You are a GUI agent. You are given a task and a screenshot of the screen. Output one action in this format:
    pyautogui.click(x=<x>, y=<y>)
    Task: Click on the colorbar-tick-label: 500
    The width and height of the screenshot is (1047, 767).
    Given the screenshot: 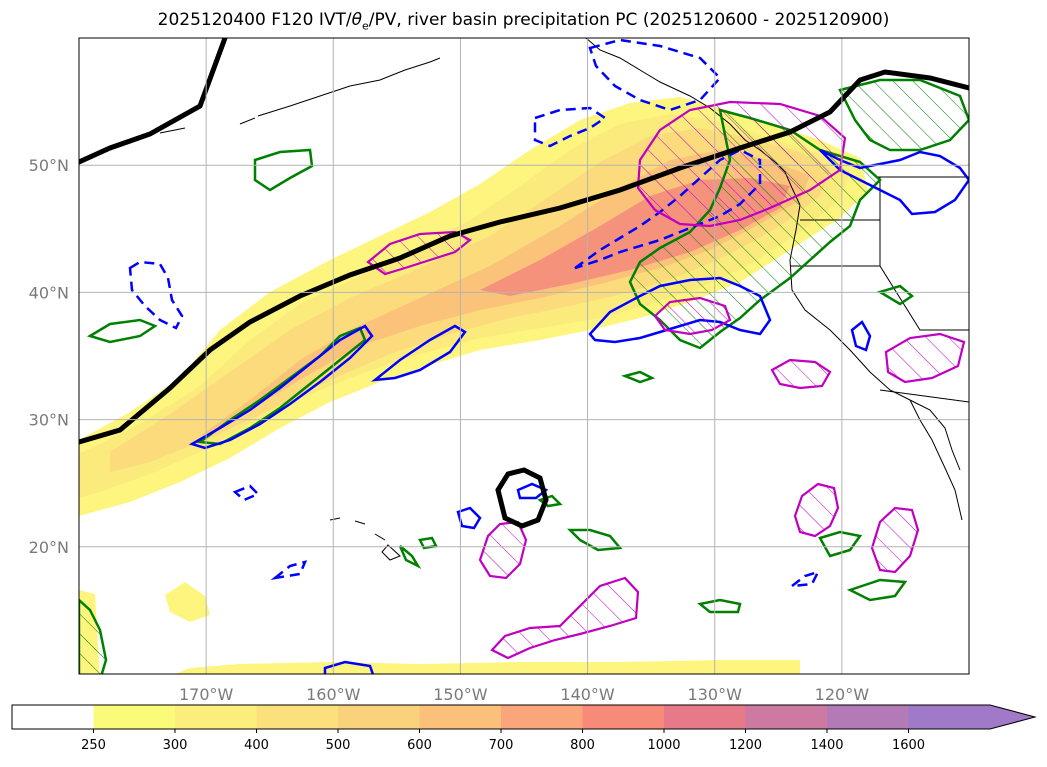 What is the action you would take?
    pyautogui.click(x=338, y=745)
    